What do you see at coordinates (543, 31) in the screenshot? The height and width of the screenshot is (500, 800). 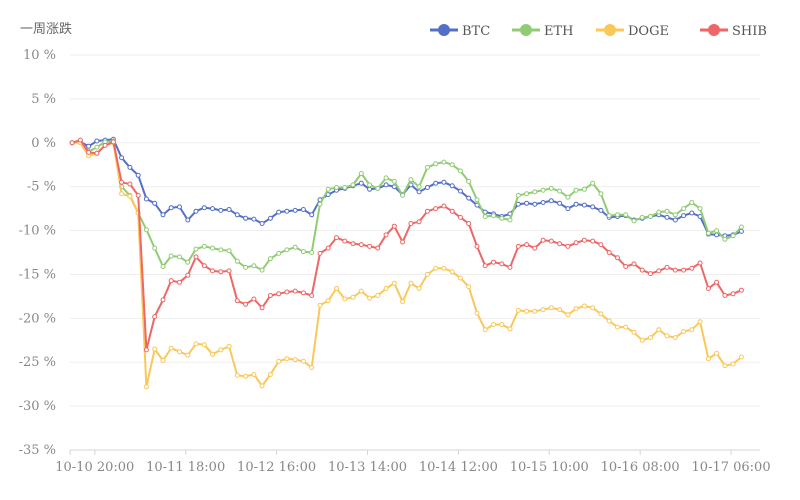 I see `legend-item-eth: ETH` at bounding box center [543, 31].